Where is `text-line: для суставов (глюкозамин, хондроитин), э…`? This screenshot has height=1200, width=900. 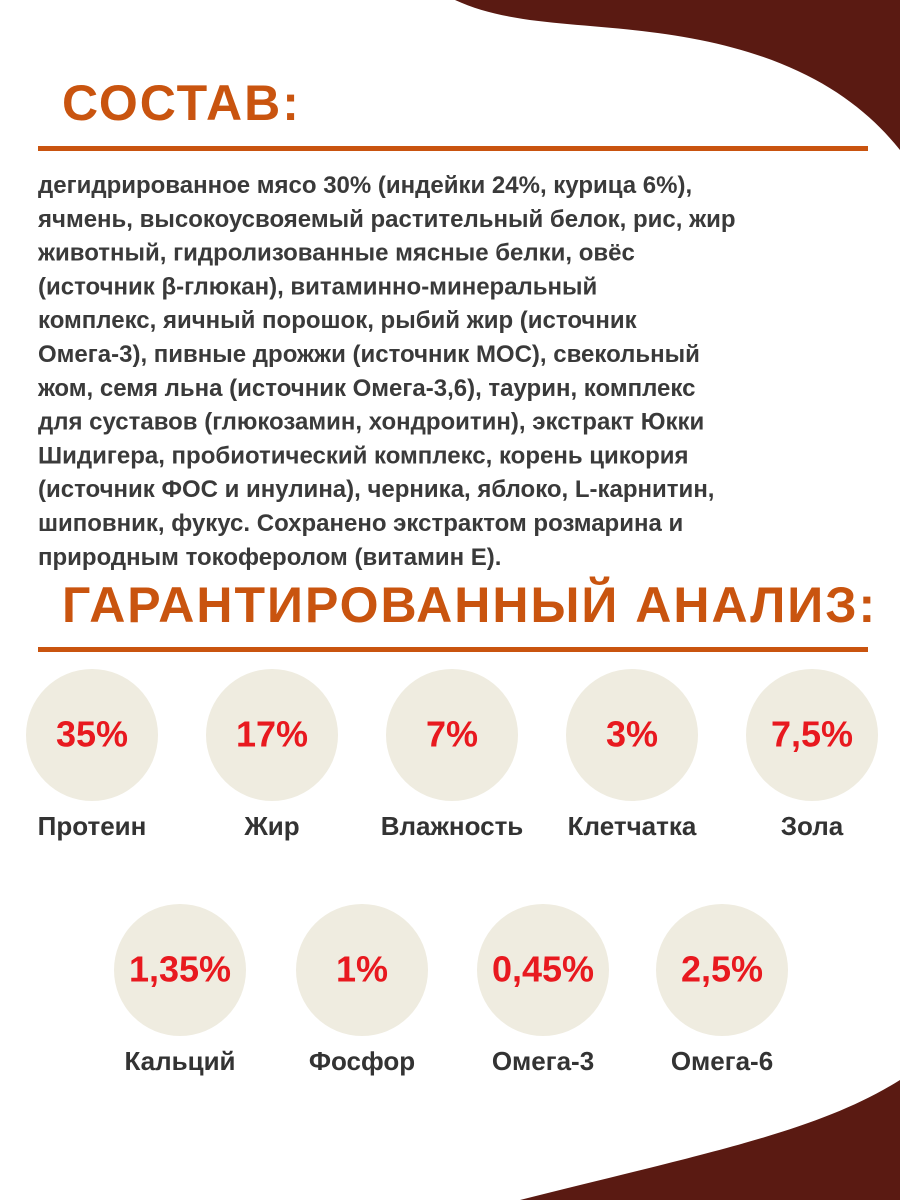 text-line: для суставов (глюкозамин, хондроитин), э… is located at coordinates (371, 422).